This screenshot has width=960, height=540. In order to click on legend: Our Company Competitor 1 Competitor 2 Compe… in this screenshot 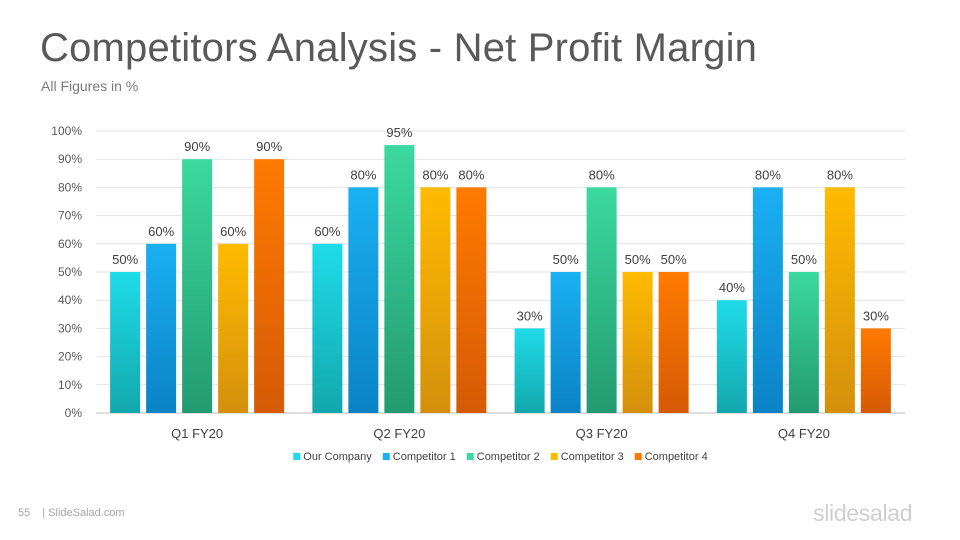, I will do `click(500, 457)`.